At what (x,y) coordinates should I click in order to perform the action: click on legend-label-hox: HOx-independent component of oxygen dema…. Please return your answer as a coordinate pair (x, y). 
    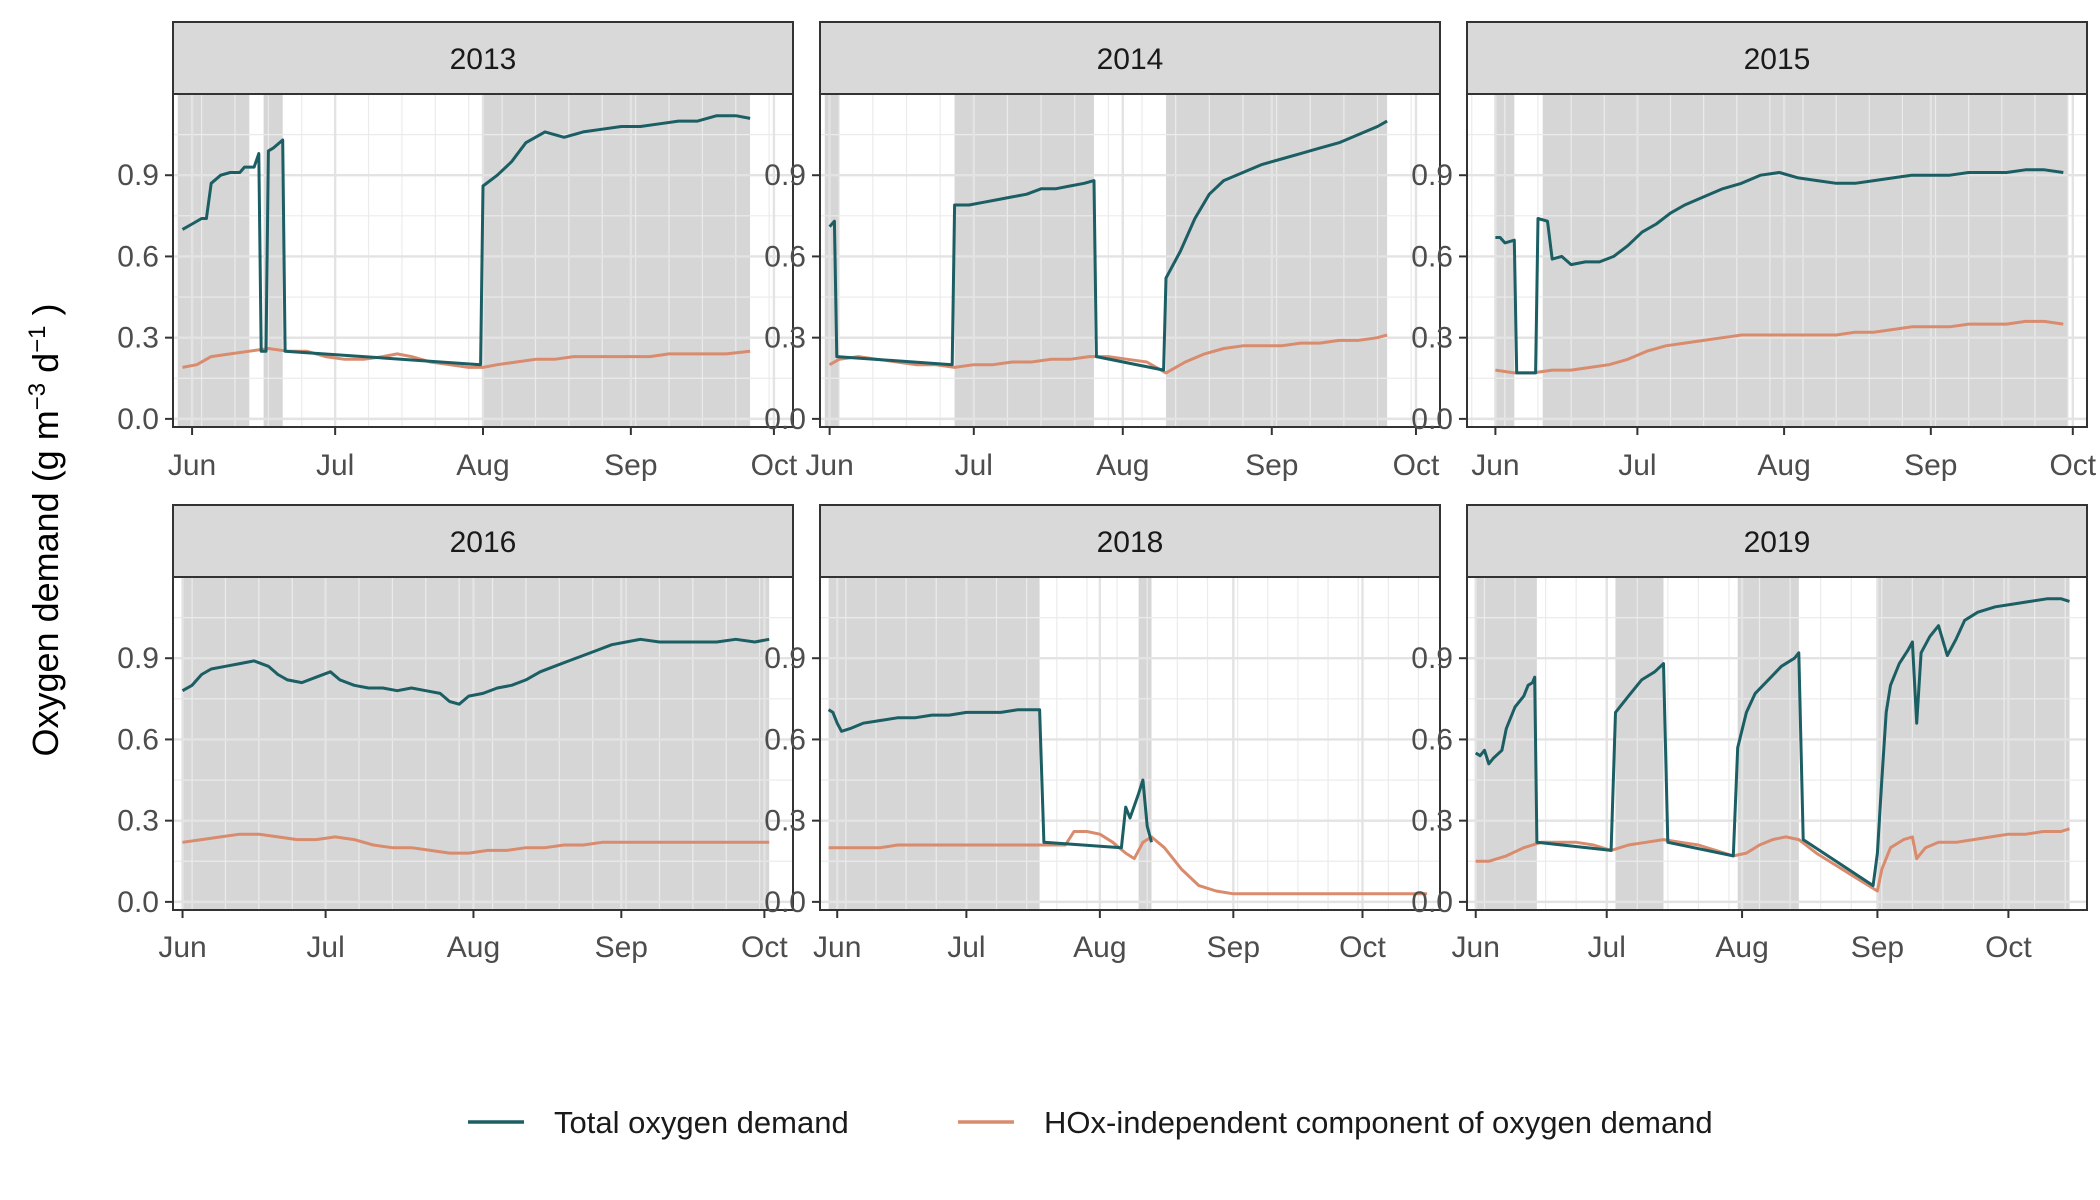
    Looking at the image, I should click on (1378, 1122).